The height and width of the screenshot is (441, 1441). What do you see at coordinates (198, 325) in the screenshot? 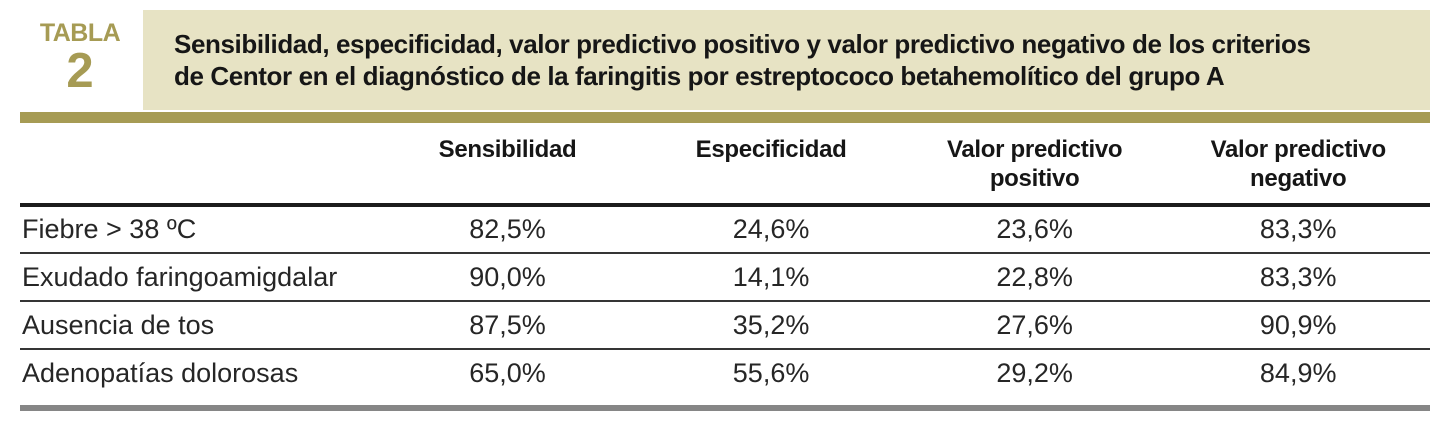
I see `row-label: Ausencia de tos` at bounding box center [198, 325].